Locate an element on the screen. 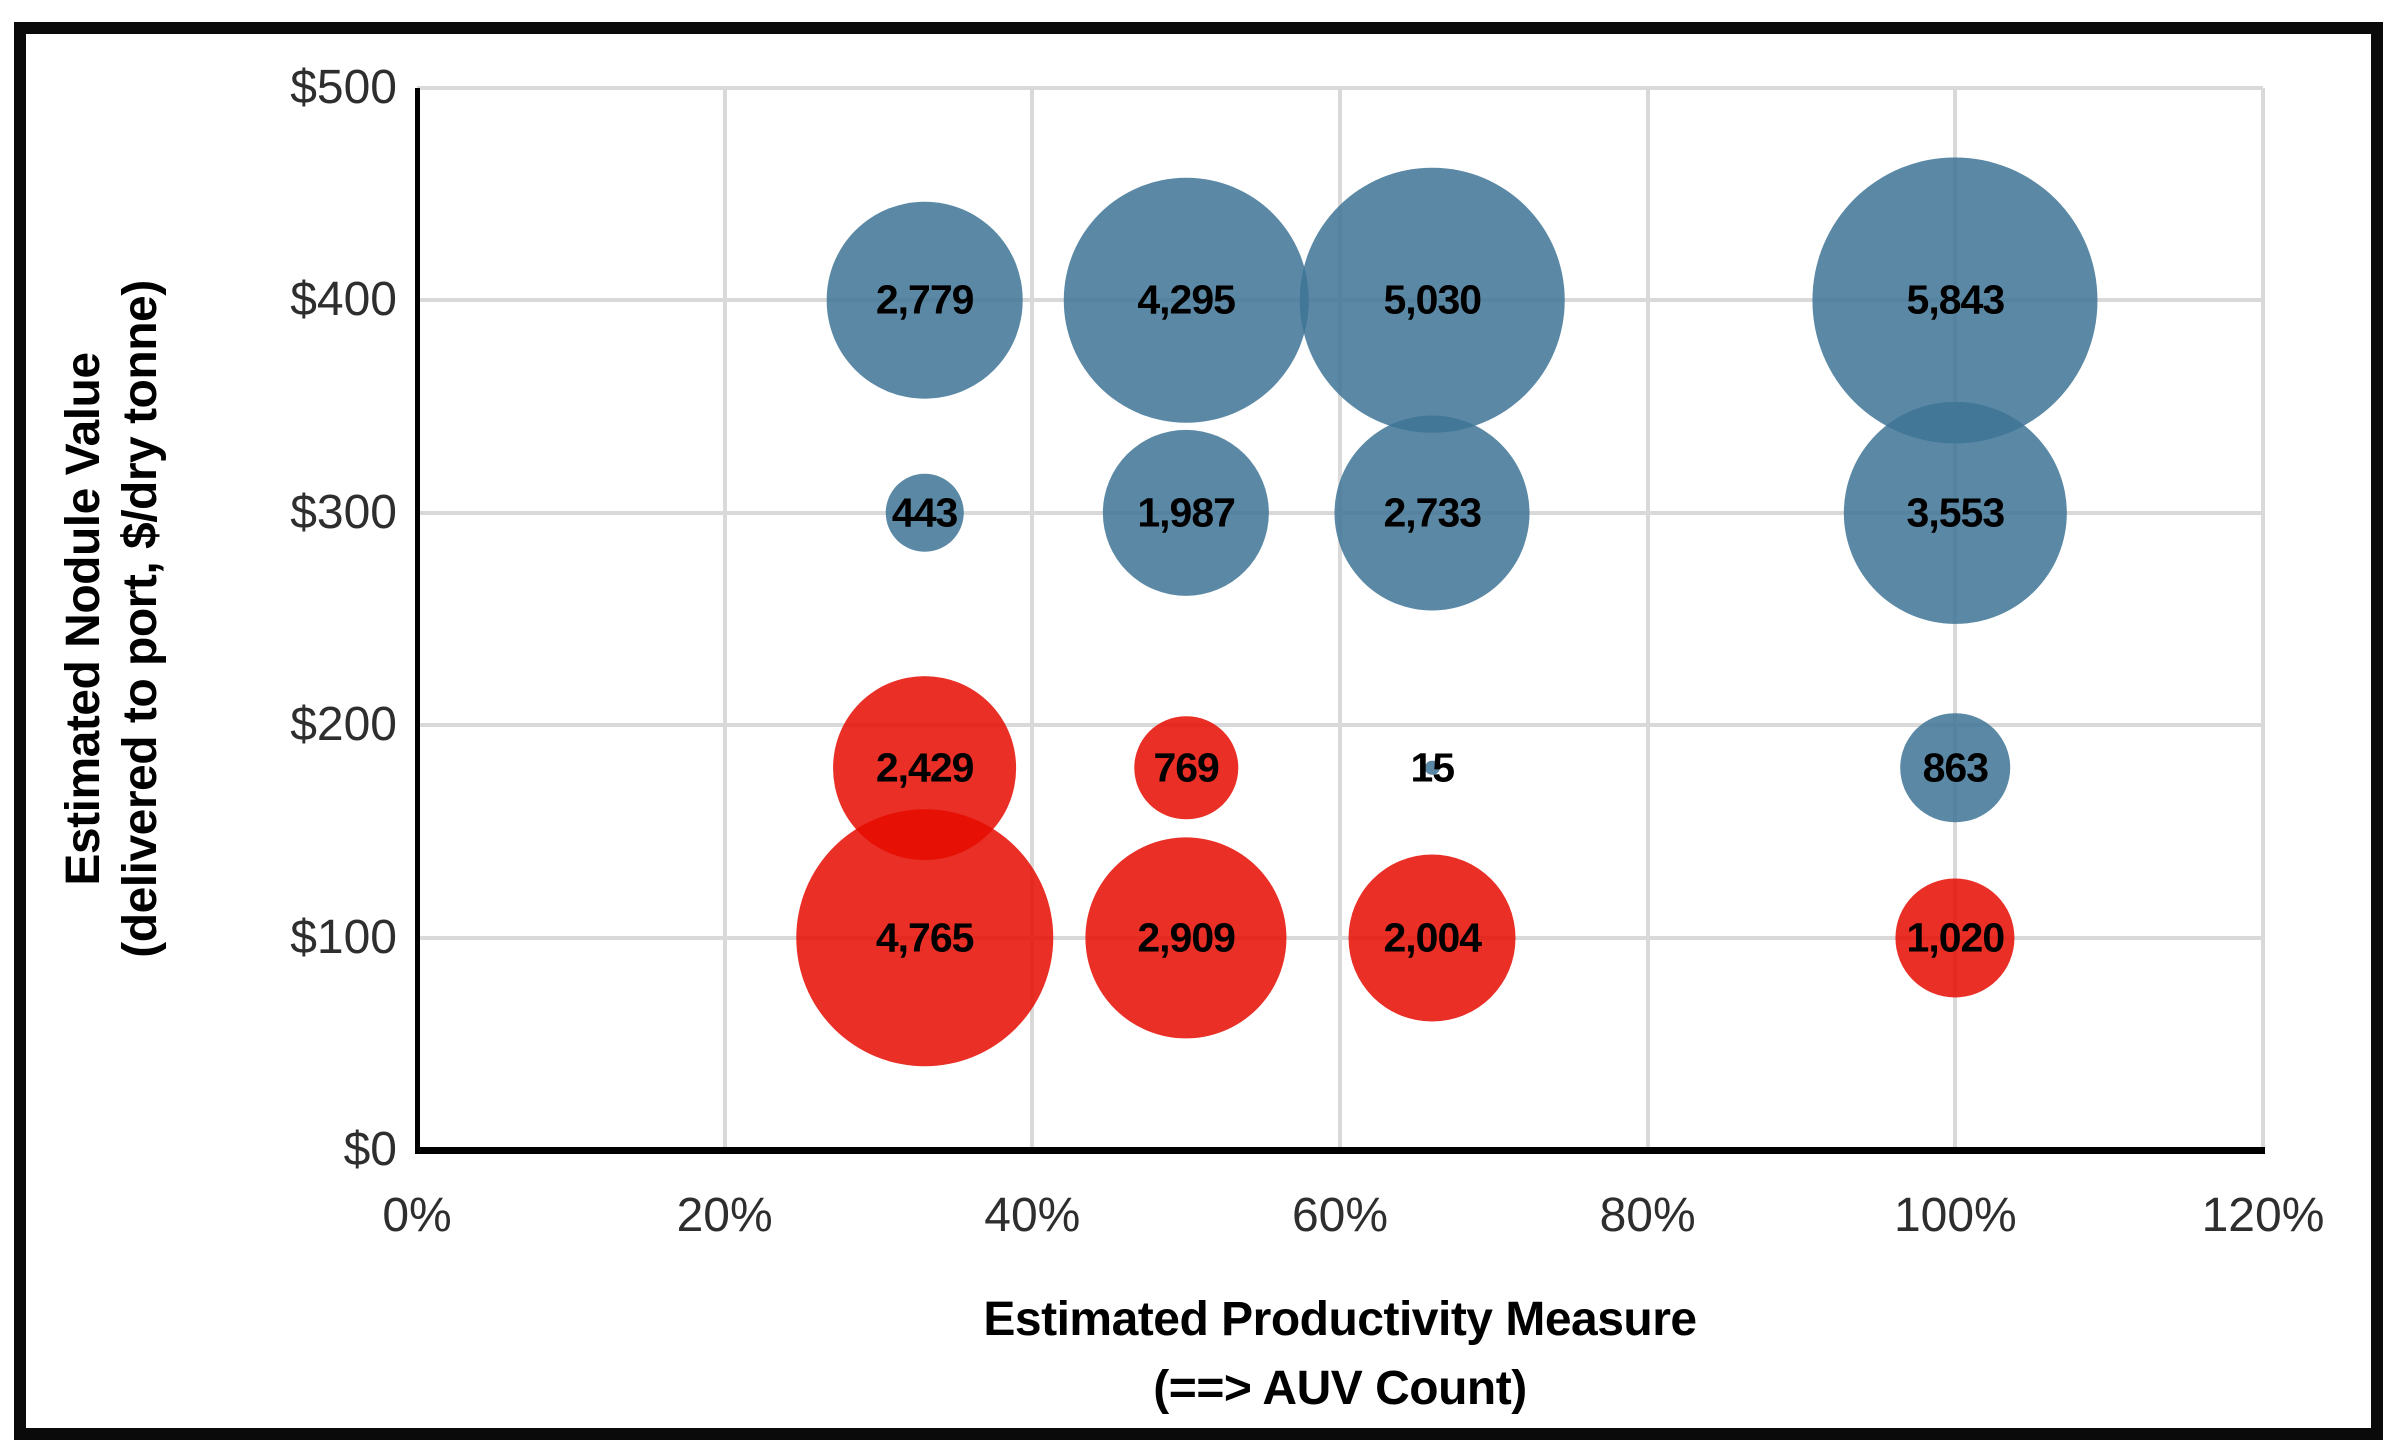  x-tick-label: 60% is located at coordinates (1340, 1215).